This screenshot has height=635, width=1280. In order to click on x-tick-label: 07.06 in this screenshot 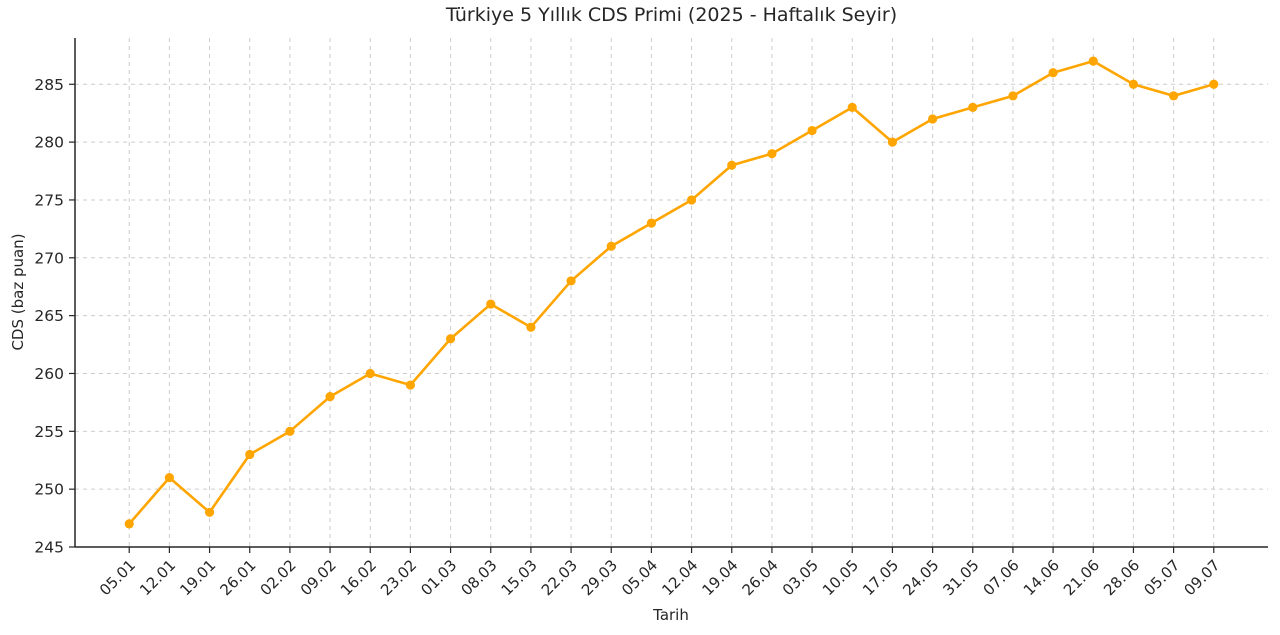, I will do `click(1001, 577)`.